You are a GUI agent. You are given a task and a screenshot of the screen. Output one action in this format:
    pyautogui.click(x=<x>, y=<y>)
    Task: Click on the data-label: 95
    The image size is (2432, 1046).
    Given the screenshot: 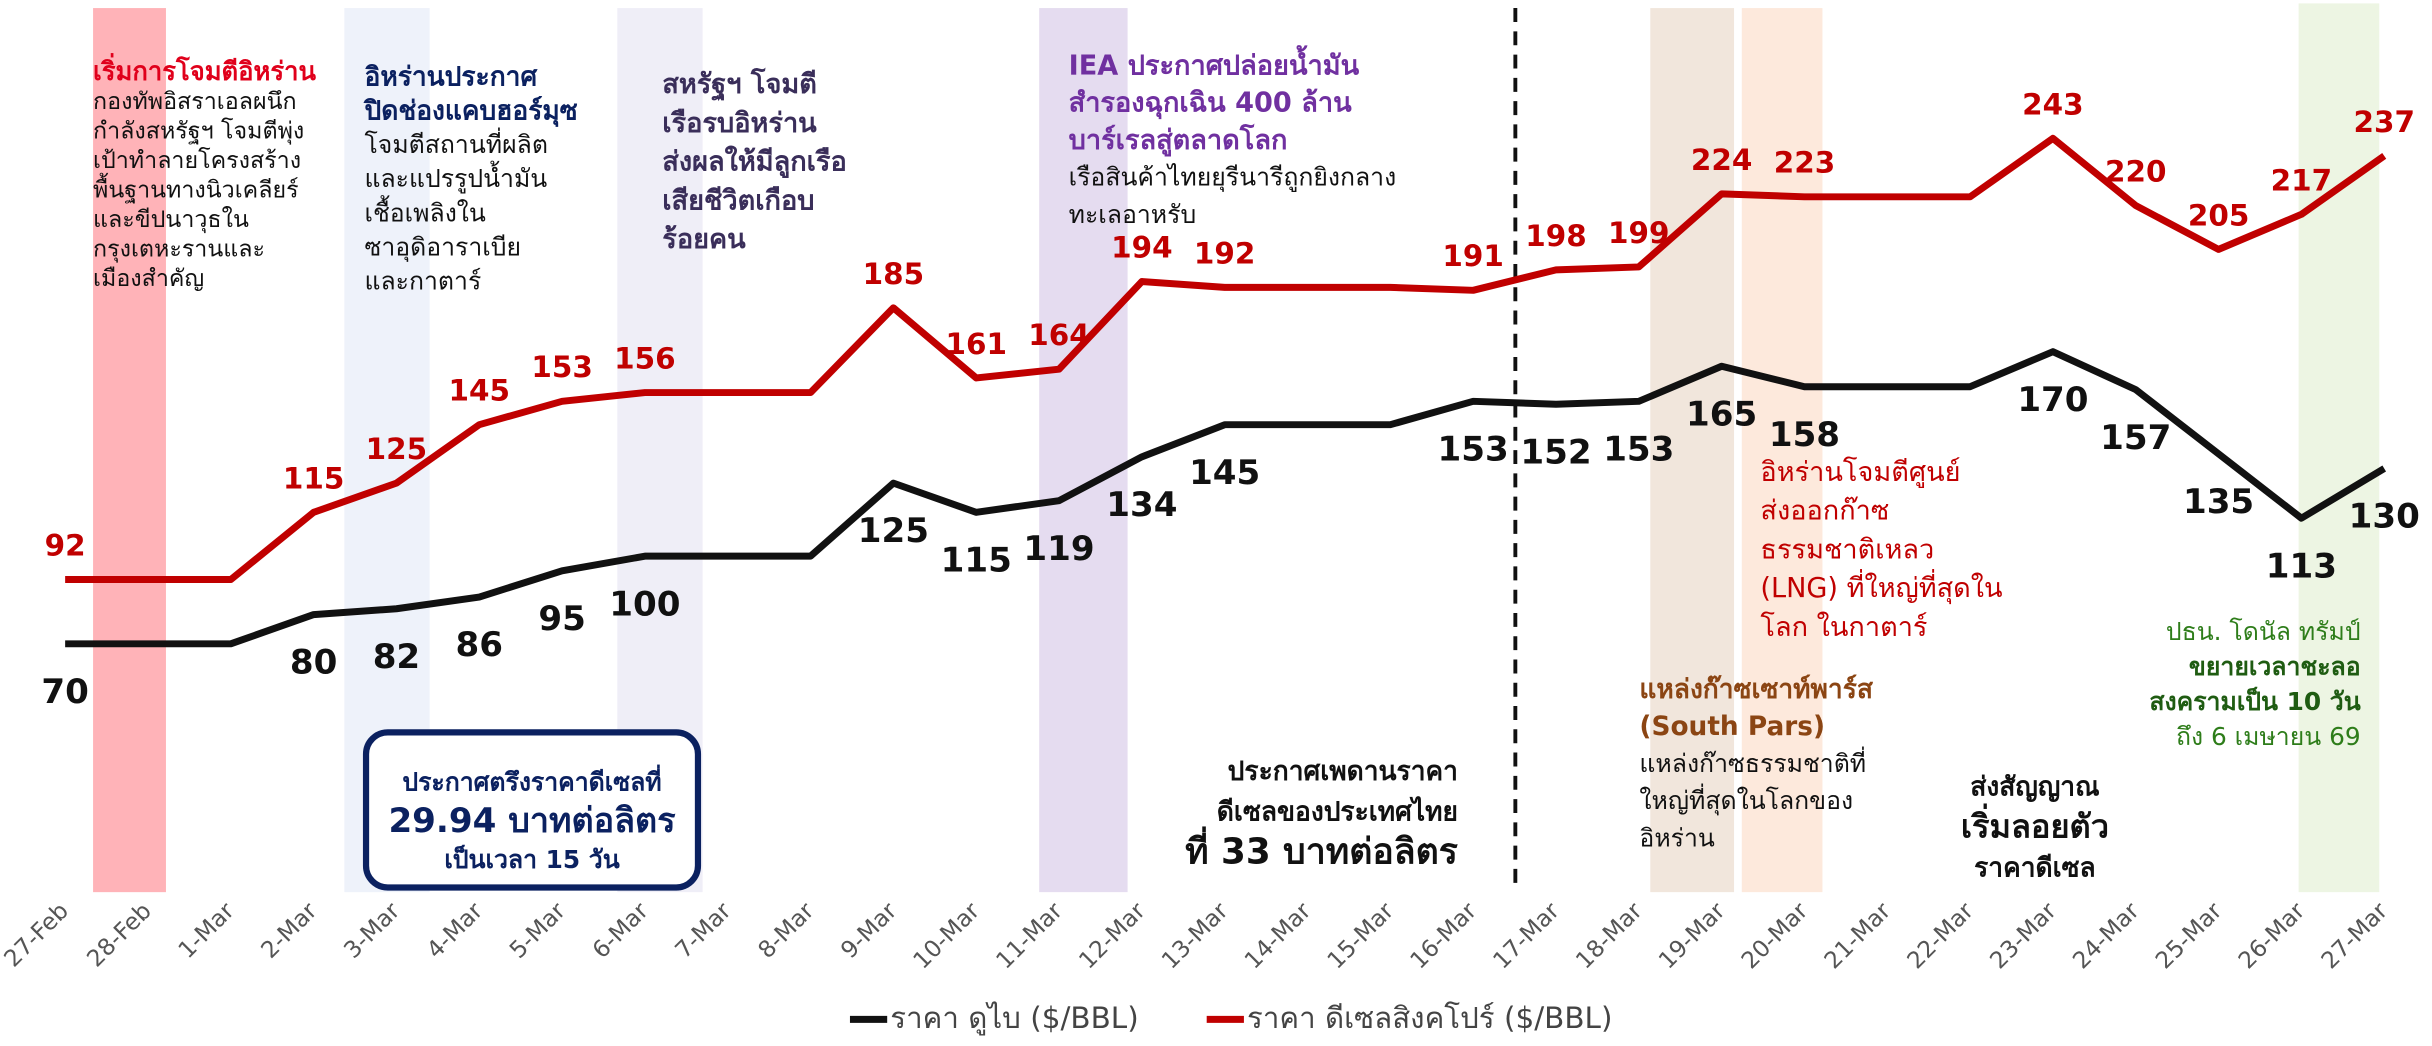 What is the action you would take?
    pyautogui.click(x=561, y=619)
    